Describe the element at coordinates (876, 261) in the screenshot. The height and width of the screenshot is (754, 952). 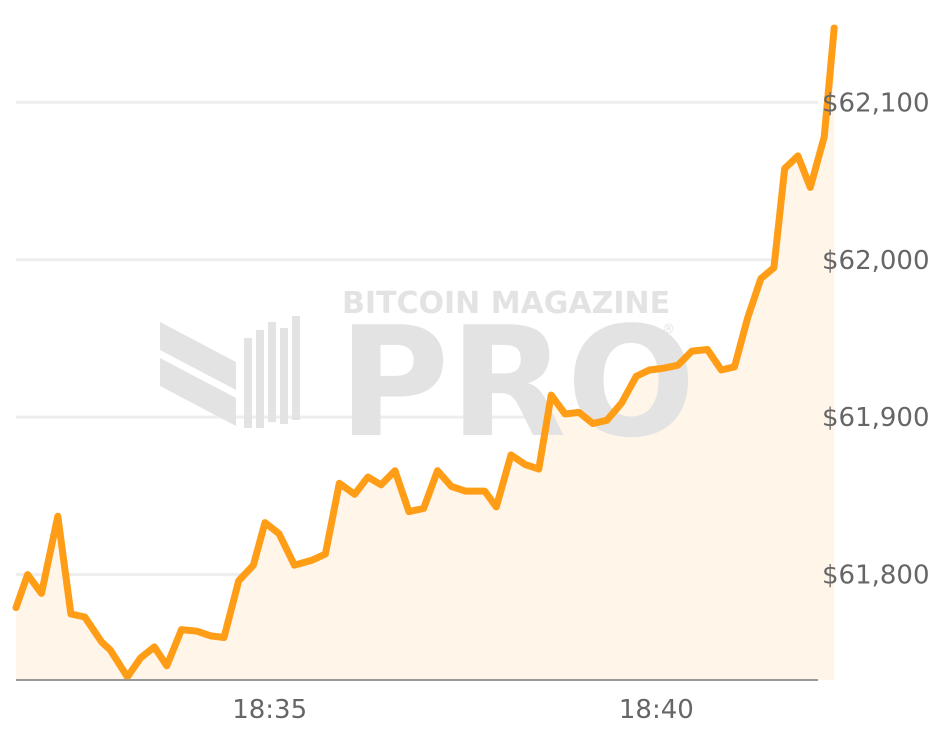
I see `y-tick-label-2: $62,000` at that location.